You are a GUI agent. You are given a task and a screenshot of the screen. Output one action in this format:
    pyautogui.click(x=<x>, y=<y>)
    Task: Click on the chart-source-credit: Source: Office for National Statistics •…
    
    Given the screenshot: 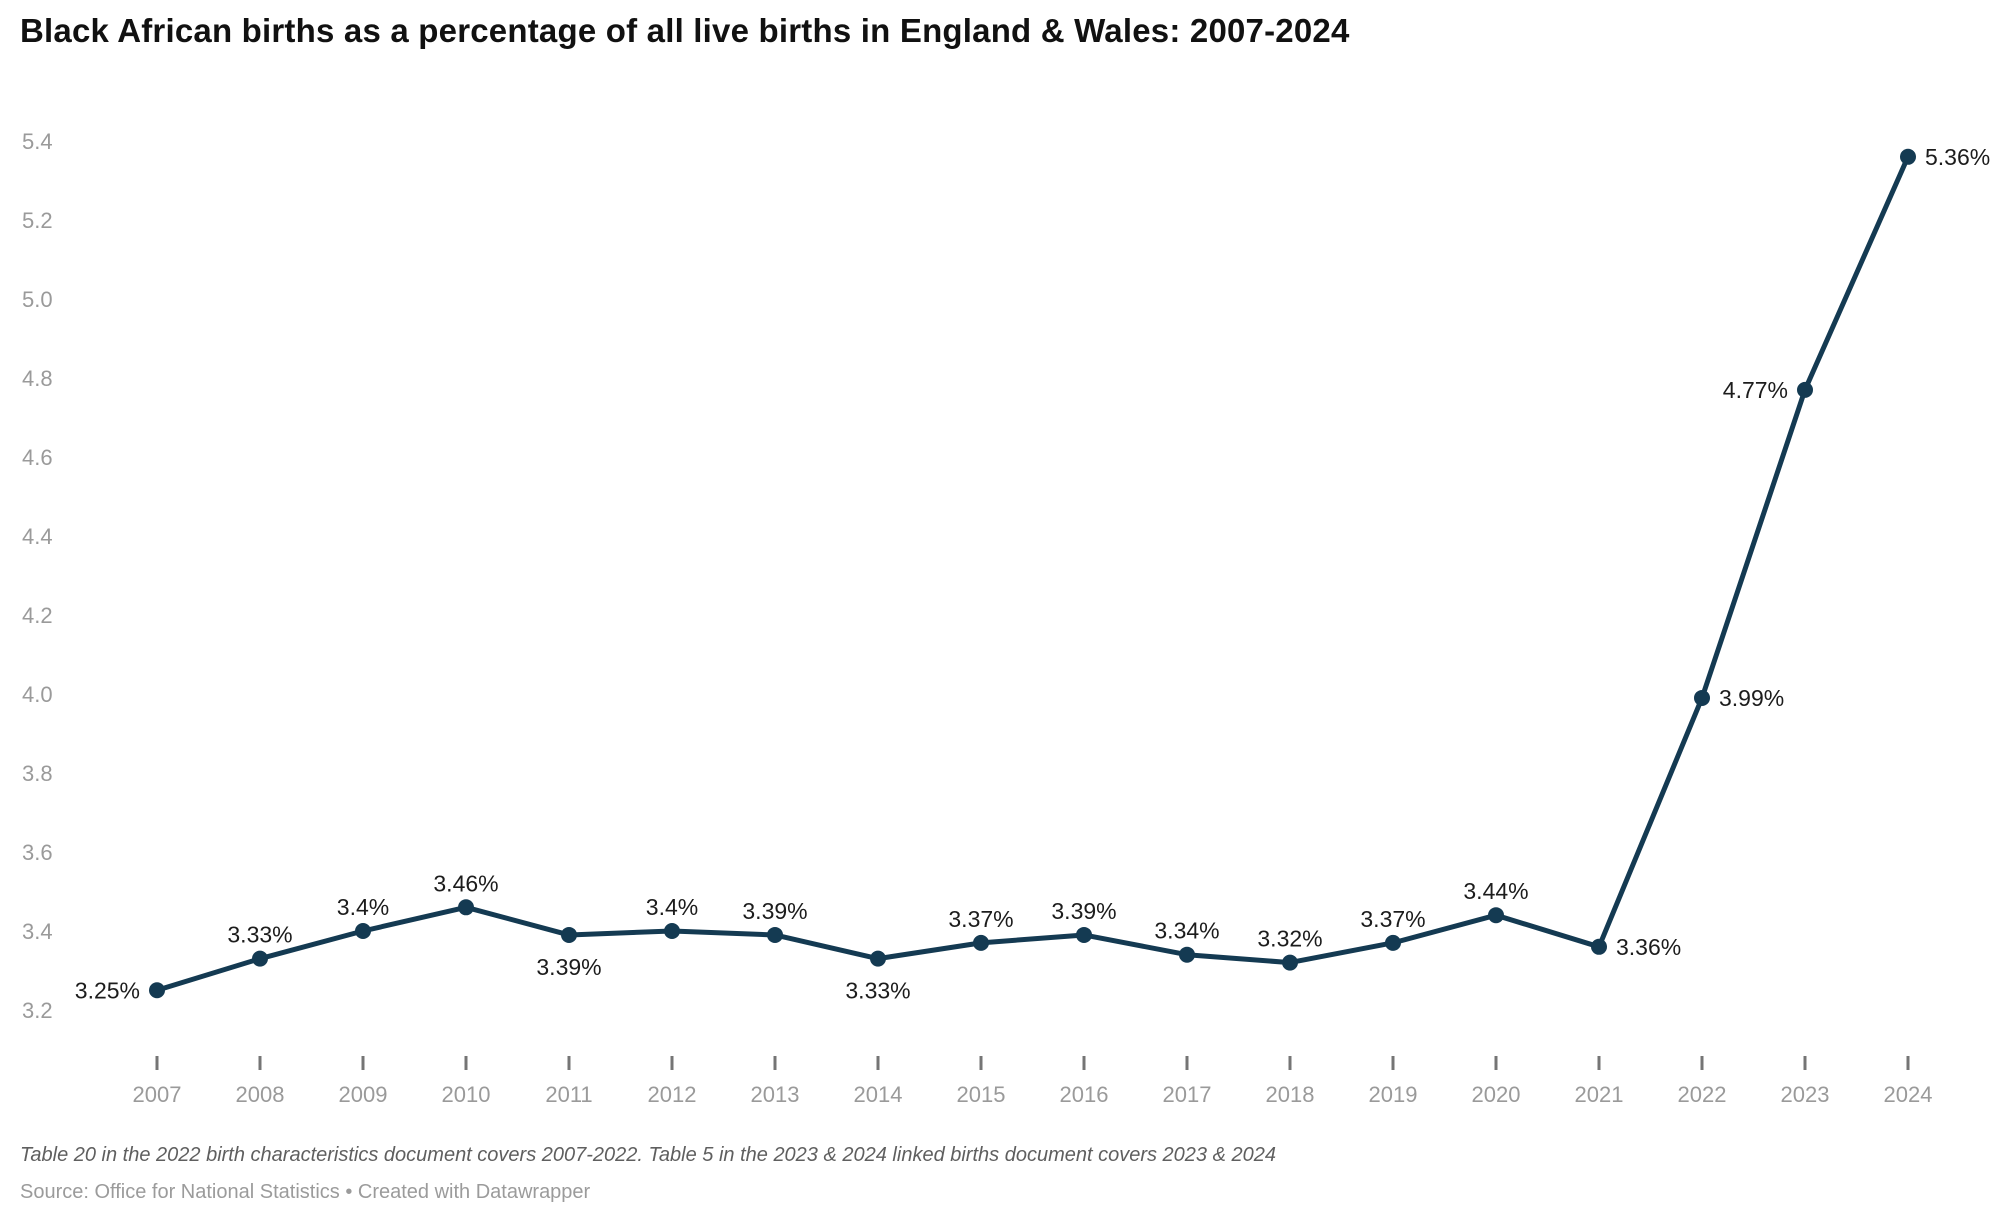 What is the action you would take?
    pyautogui.click(x=305, y=1192)
    